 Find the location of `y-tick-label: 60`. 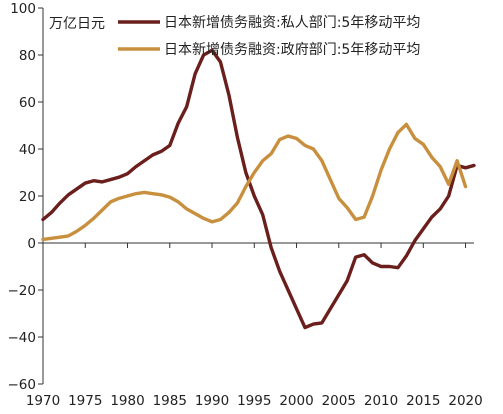

y-tick-label: 60 is located at coordinates (27, 103).